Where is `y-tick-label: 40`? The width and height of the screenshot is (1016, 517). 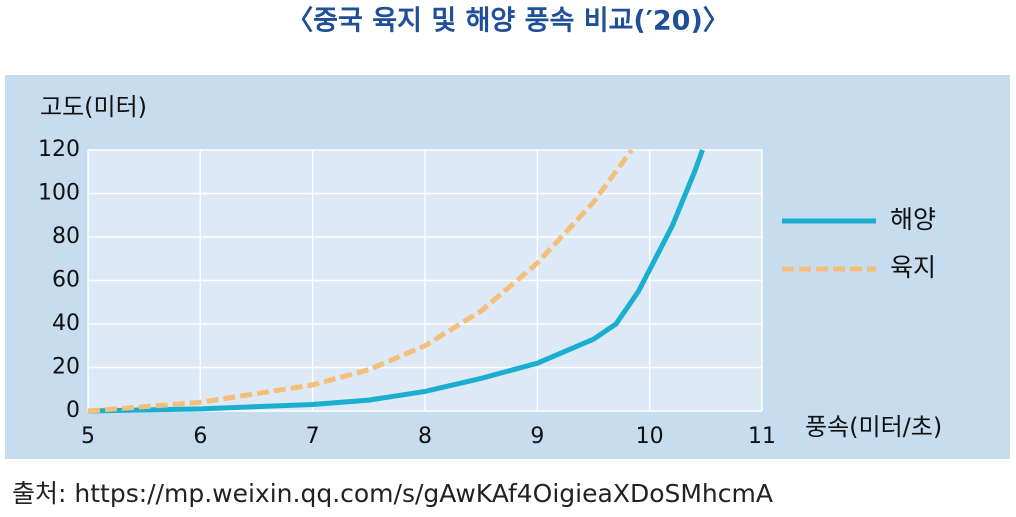
y-tick-label: 40 is located at coordinates (66, 323).